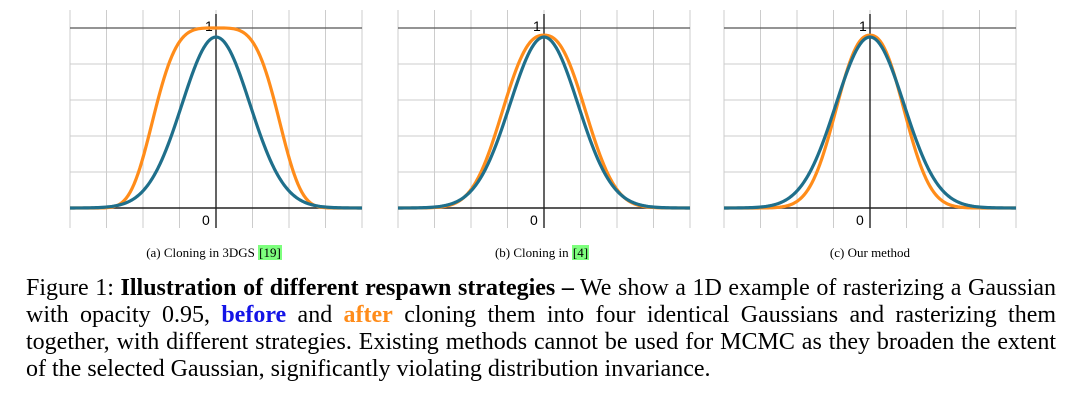 The height and width of the screenshot is (404, 1080). I want to click on plot-c: 10, so click(870, 119).